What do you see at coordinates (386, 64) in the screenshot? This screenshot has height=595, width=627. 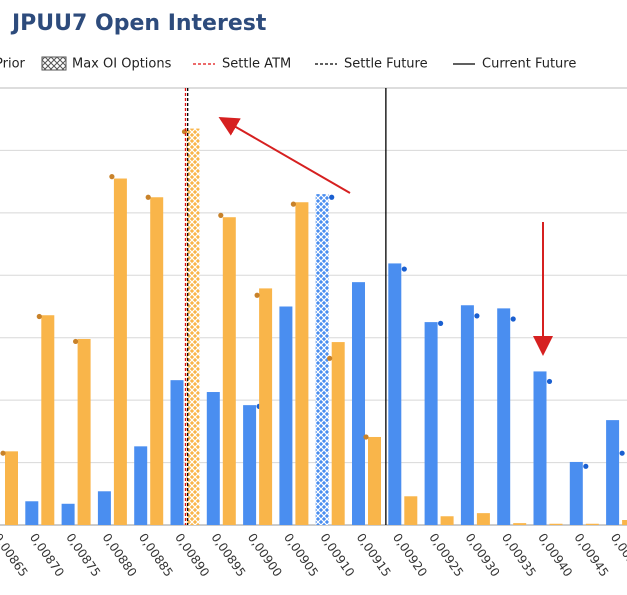 I see `legend-label: Settle Future` at bounding box center [386, 64].